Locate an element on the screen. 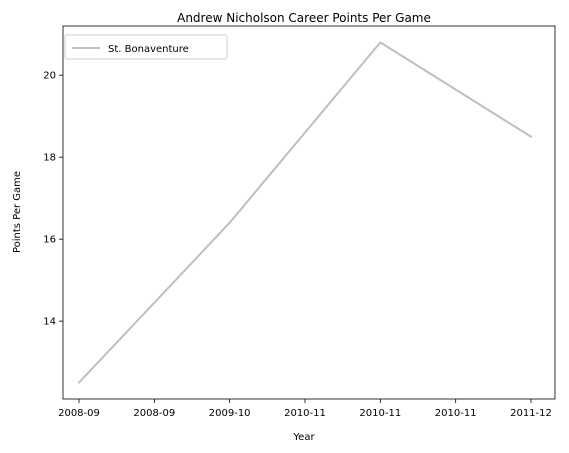 This screenshot has width=569, height=453. x-tick-label: 2009-10 is located at coordinates (230, 413).